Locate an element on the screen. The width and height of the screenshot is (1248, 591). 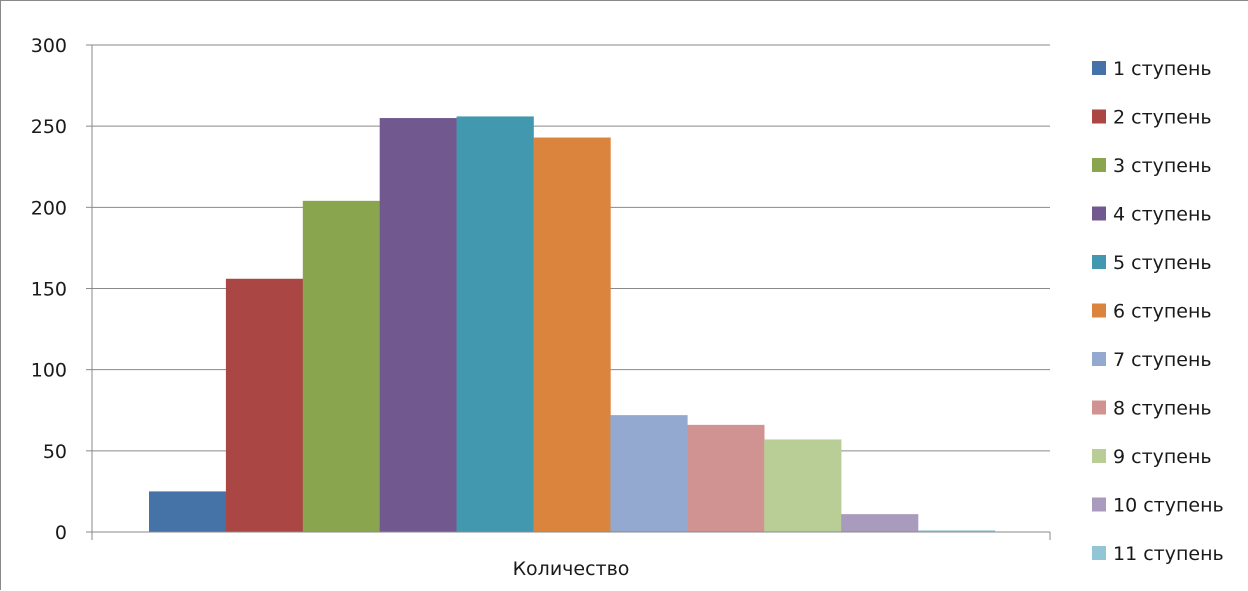
legend-label: 9 ступень is located at coordinates (1162, 457).